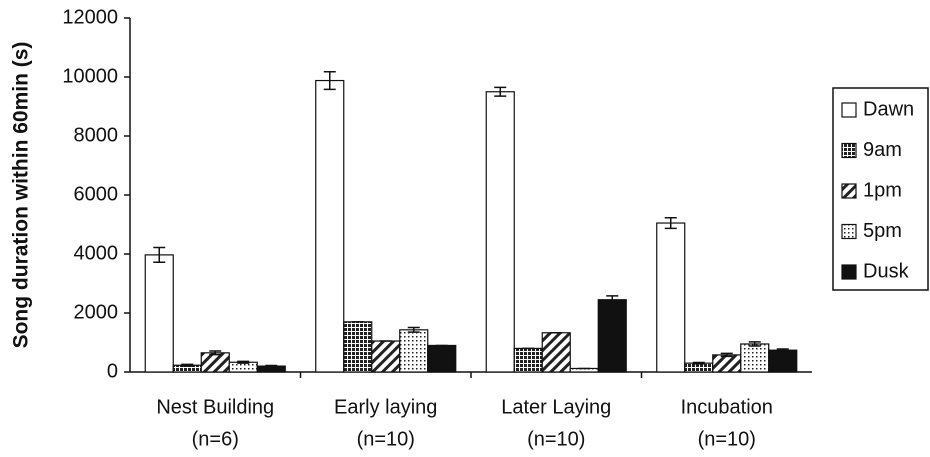 Image resolution: width=930 pixels, height=457 pixels. Describe the element at coordinates (96, 135) in the screenshot. I see `y-tick-label: 8000` at that location.